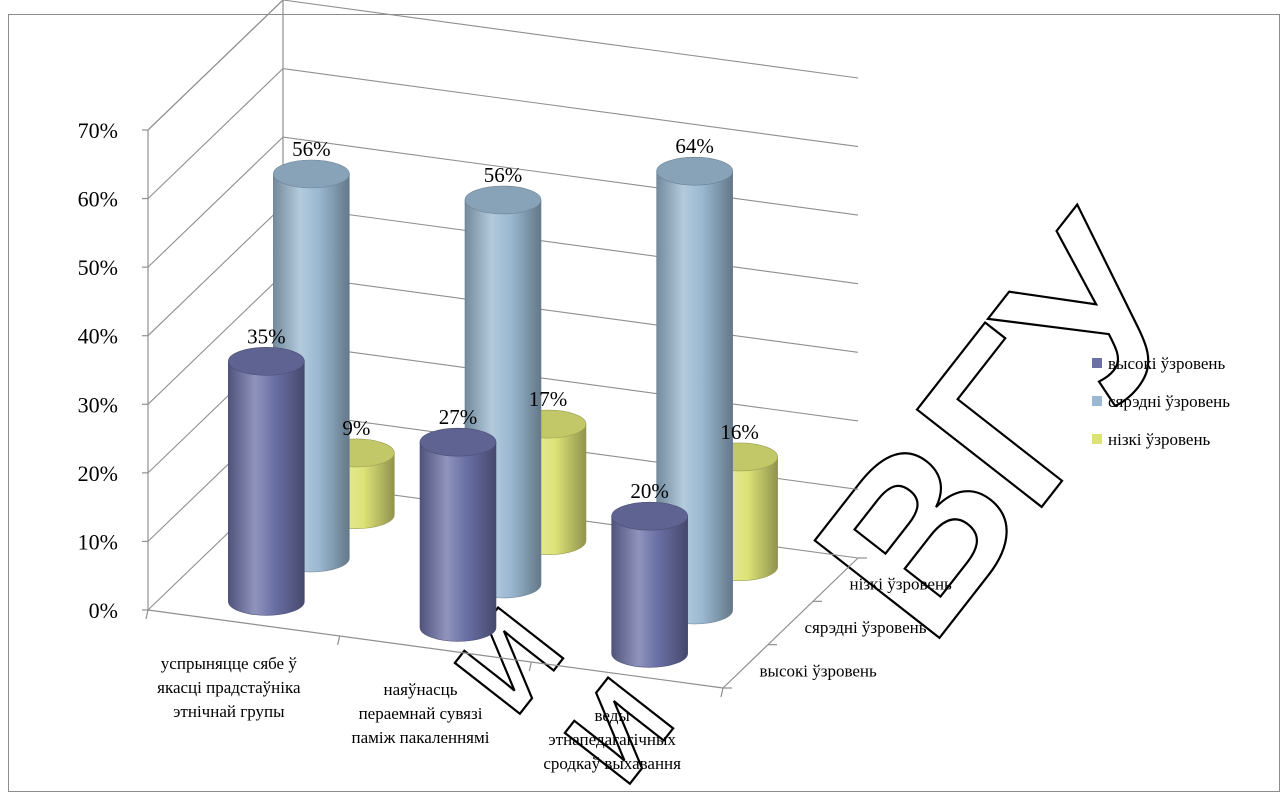 This screenshot has height=794, width=1282. I want to click on legend-item-2: нізкі ўзровень, so click(1151, 439).